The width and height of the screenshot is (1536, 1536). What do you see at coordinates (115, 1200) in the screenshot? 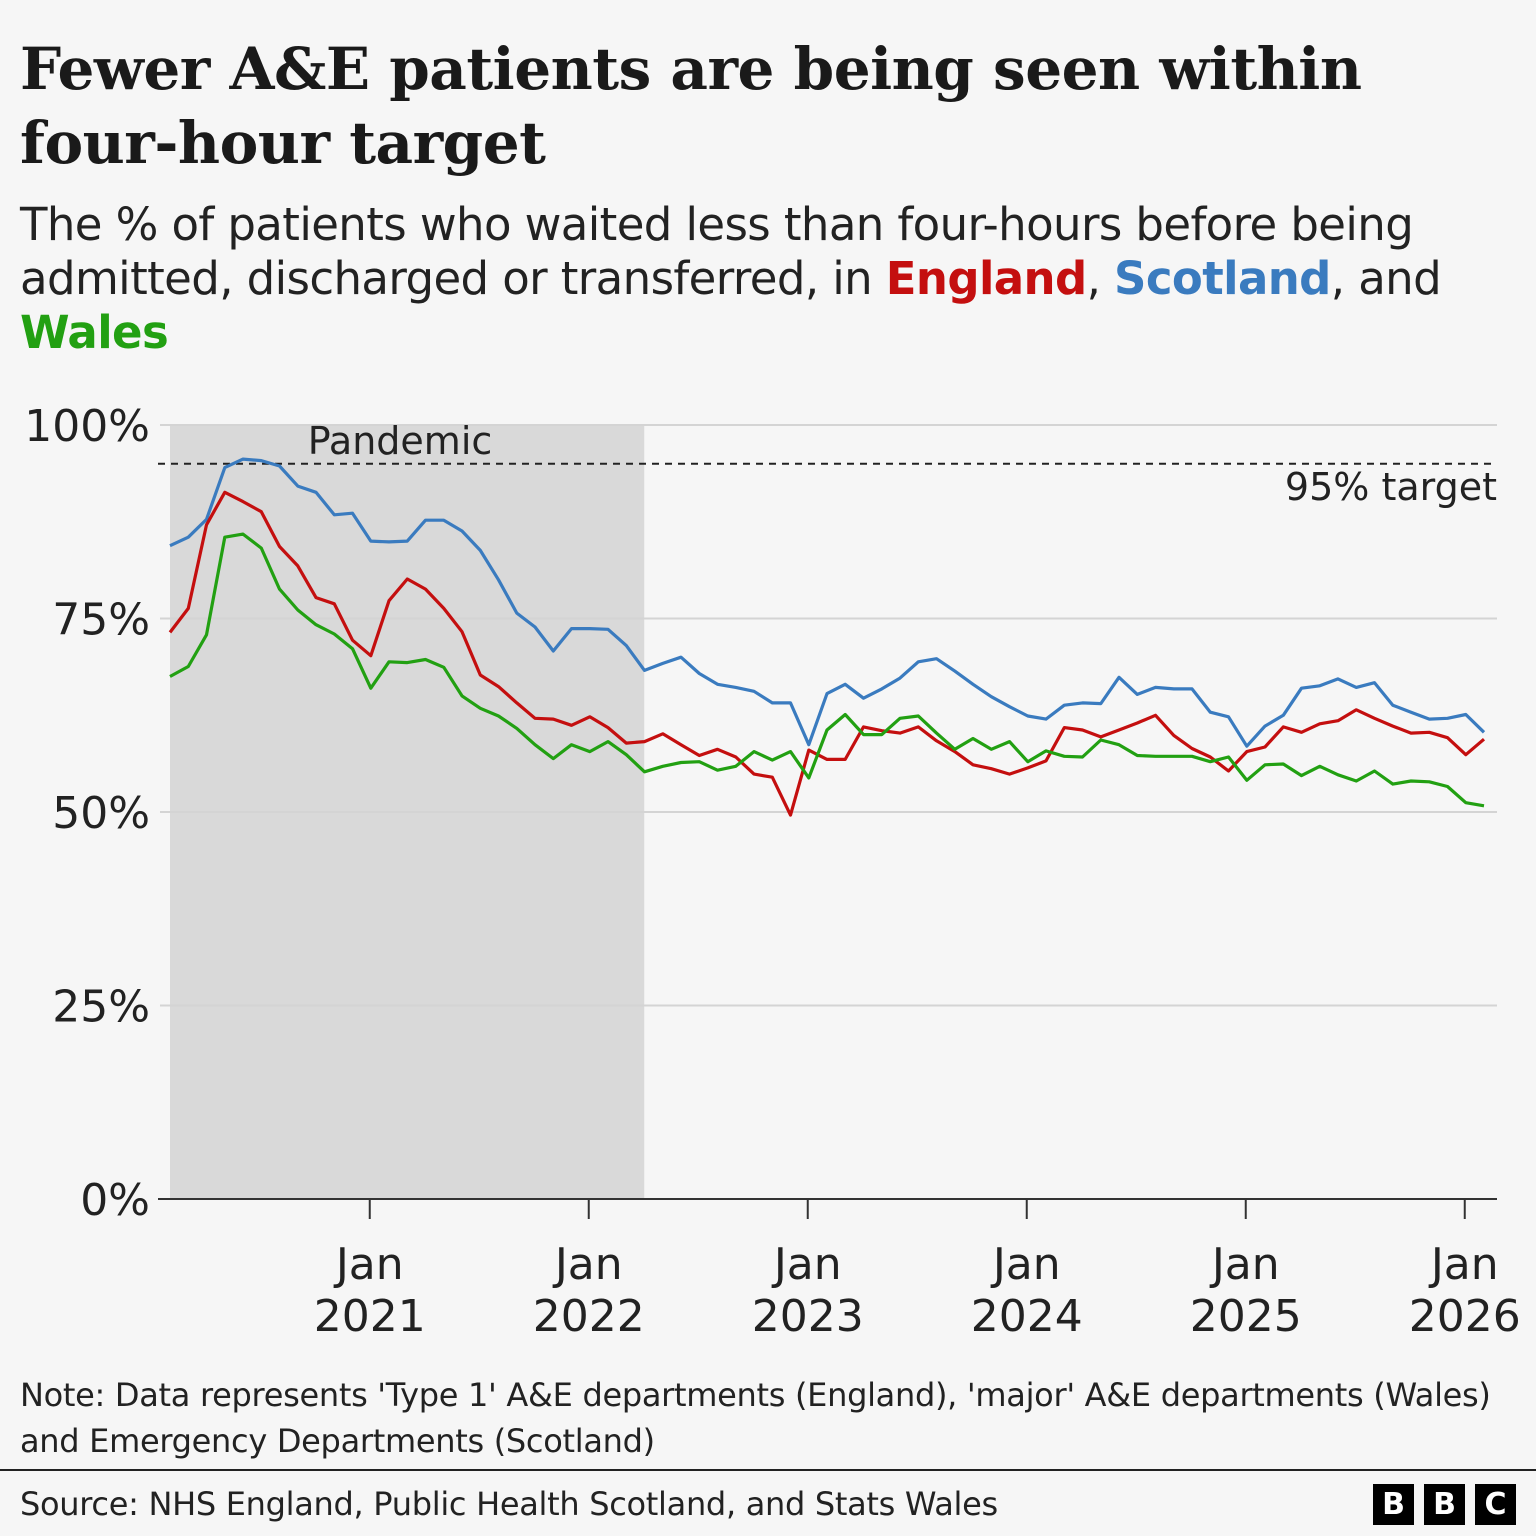
I see `y-tick-label: 0%` at bounding box center [115, 1200].